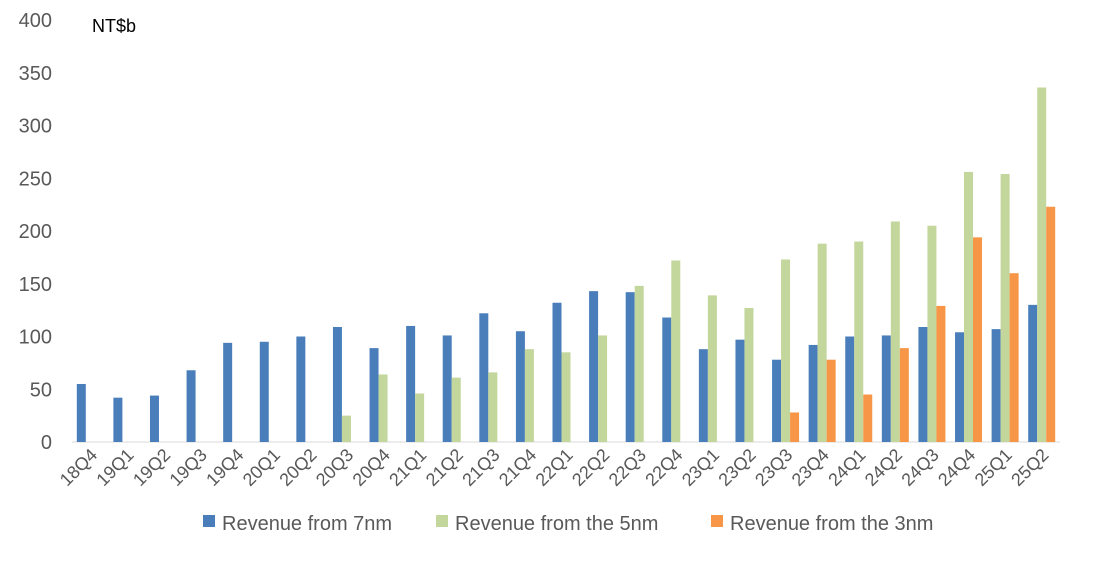 The width and height of the screenshot is (1096, 561). What do you see at coordinates (663, 467) in the screenshot?
I see `x-tick-label: 22Q4` at bounding box center [663, 467].